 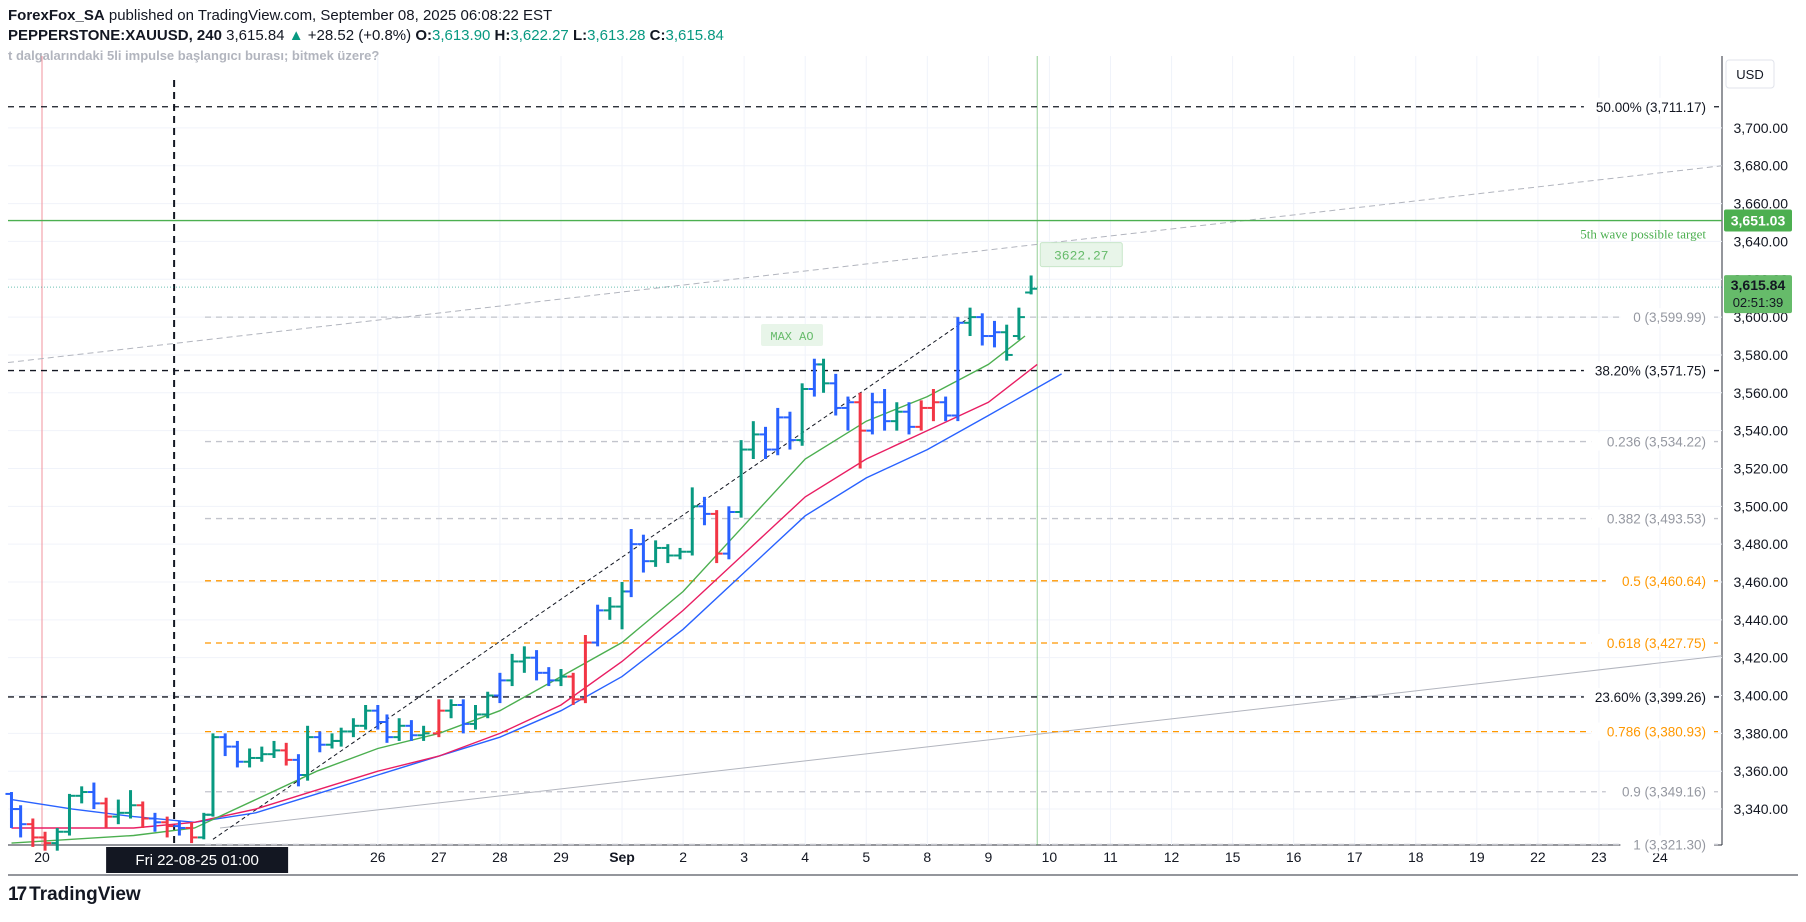 I want to click on x-tick-label: 16, so click(x=1294, y=857).